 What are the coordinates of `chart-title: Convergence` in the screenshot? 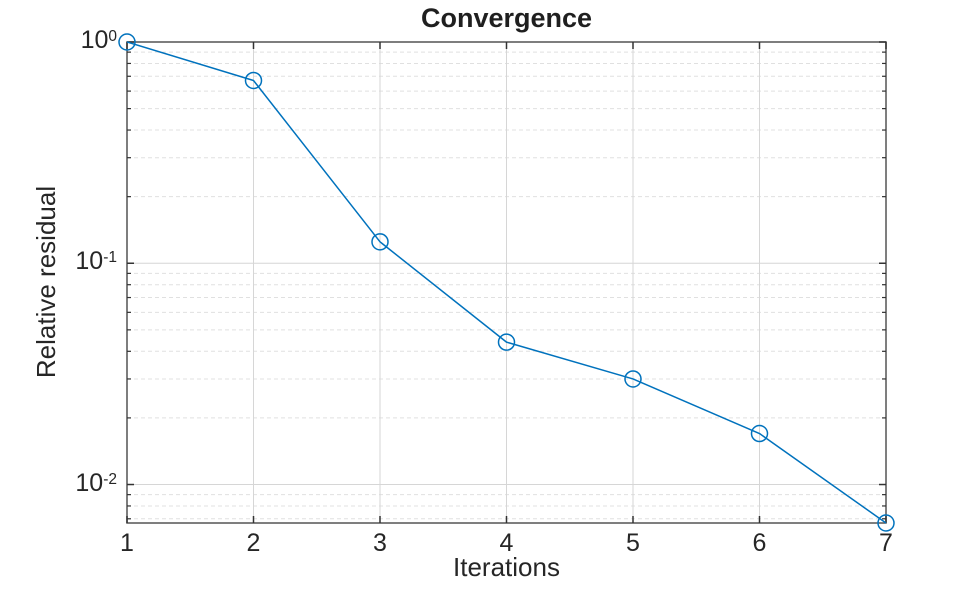 It's located at (506, 18).